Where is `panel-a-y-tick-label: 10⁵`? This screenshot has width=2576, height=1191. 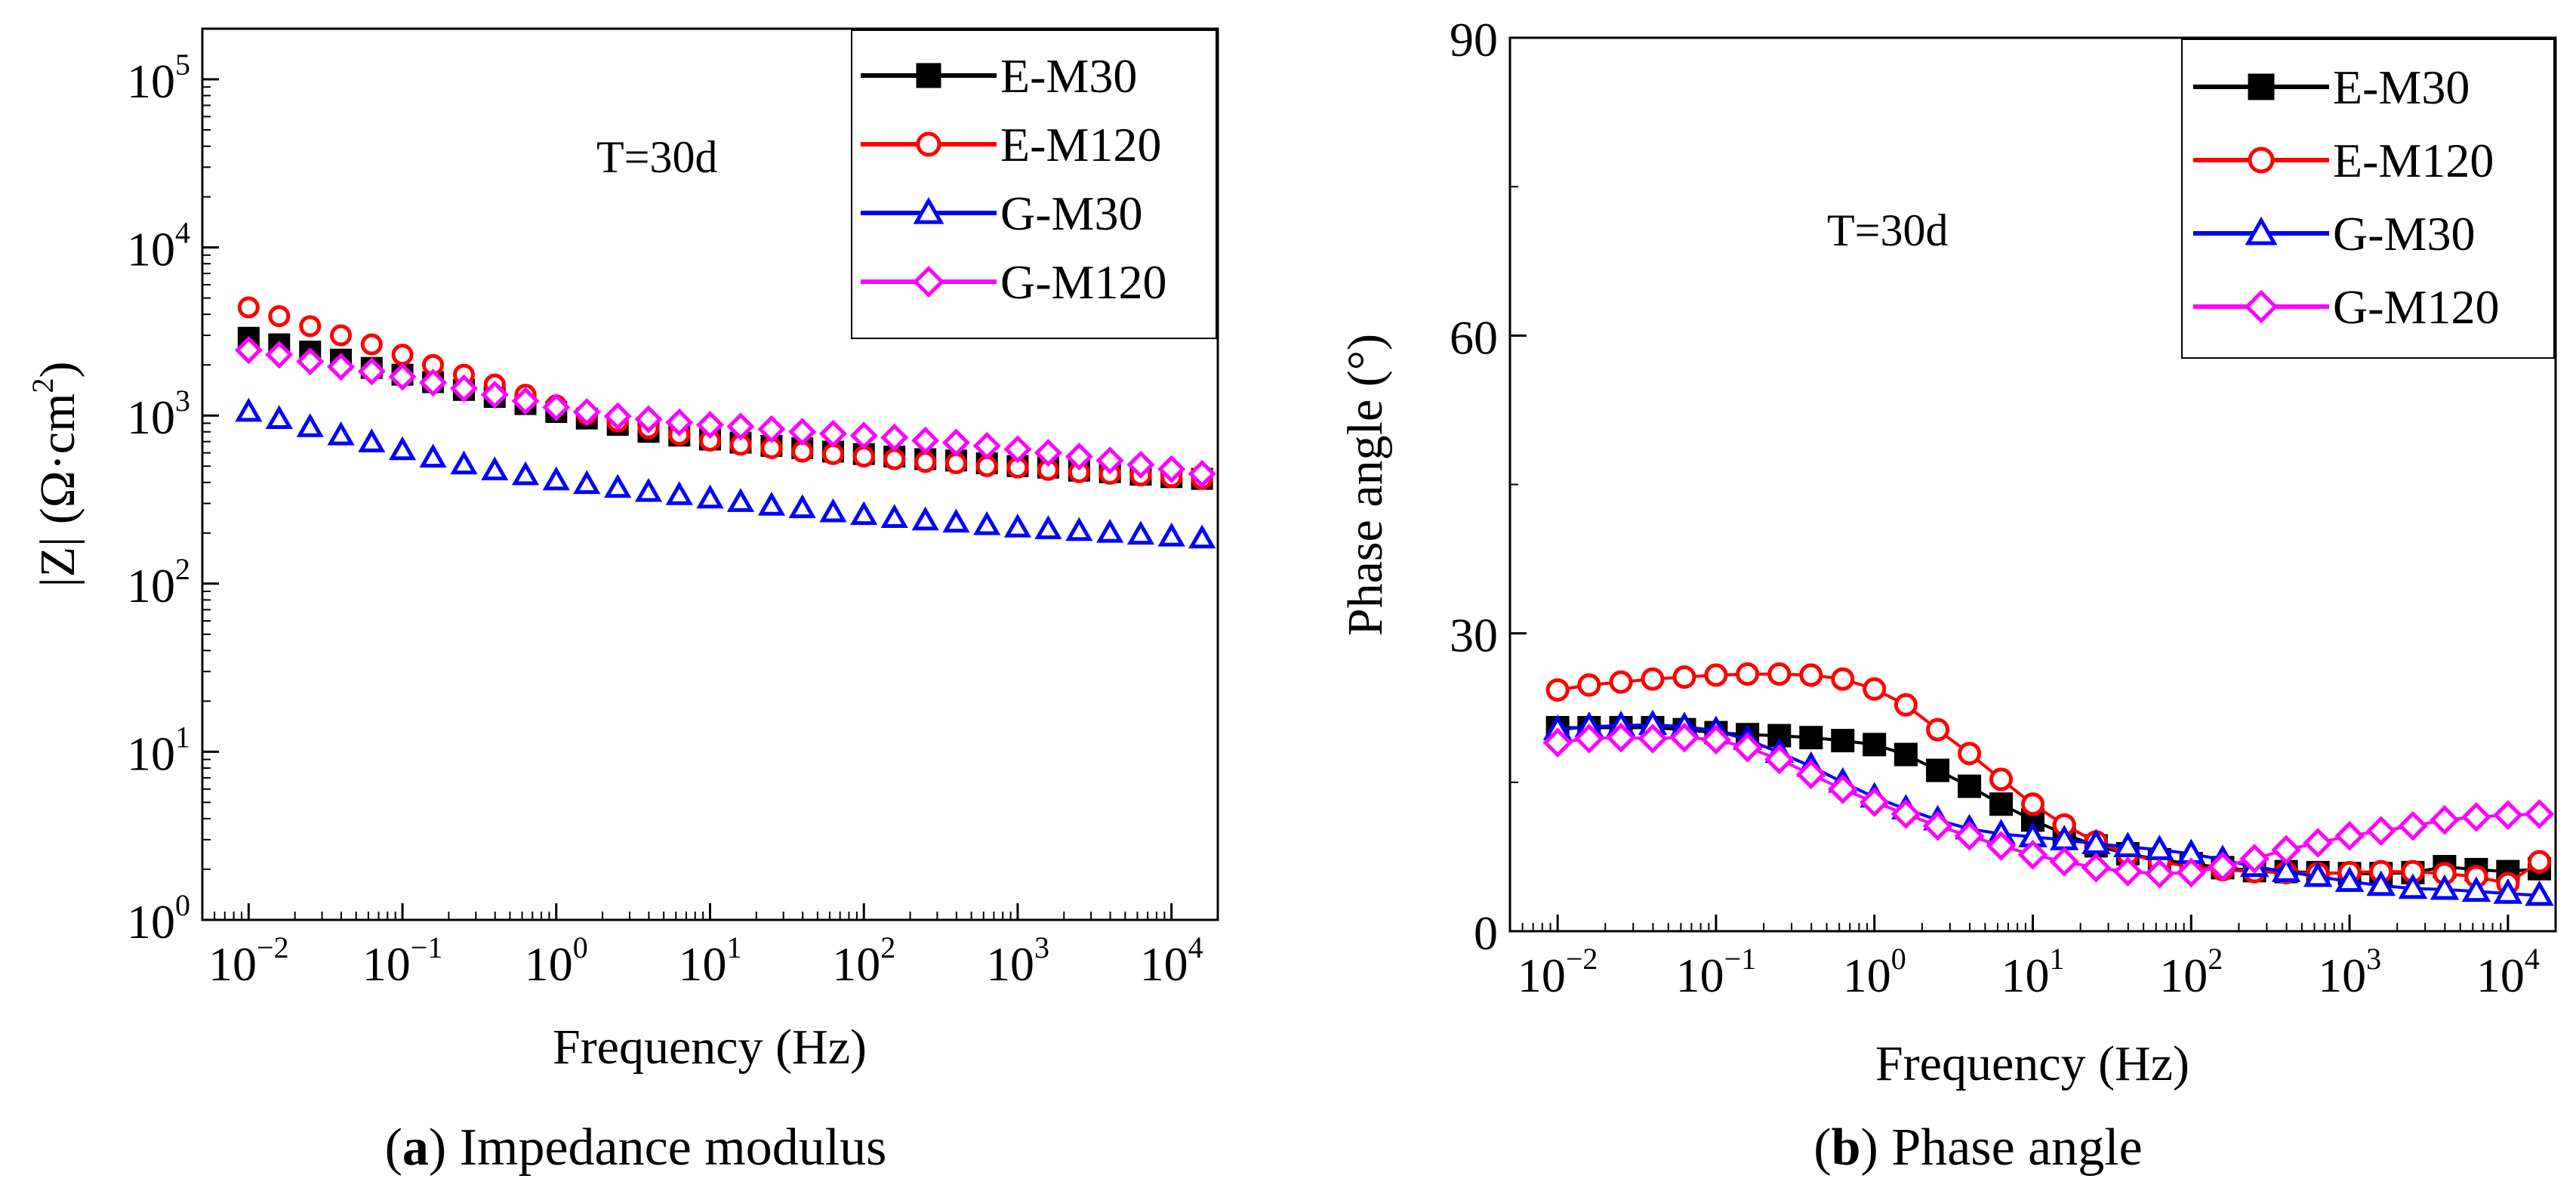
panel-a-y-tick-label: 10⁵ is located at coordinates (158, 78).